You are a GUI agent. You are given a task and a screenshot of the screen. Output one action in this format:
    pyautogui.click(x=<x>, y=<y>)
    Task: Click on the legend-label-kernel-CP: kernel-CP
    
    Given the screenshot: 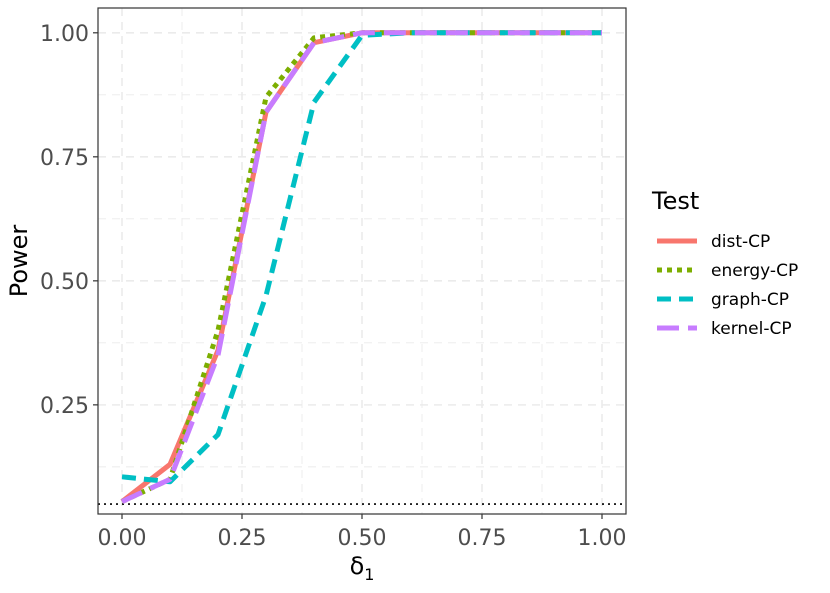 What is the action you would take?
    pyautogui.click(x=751, y=329)
    